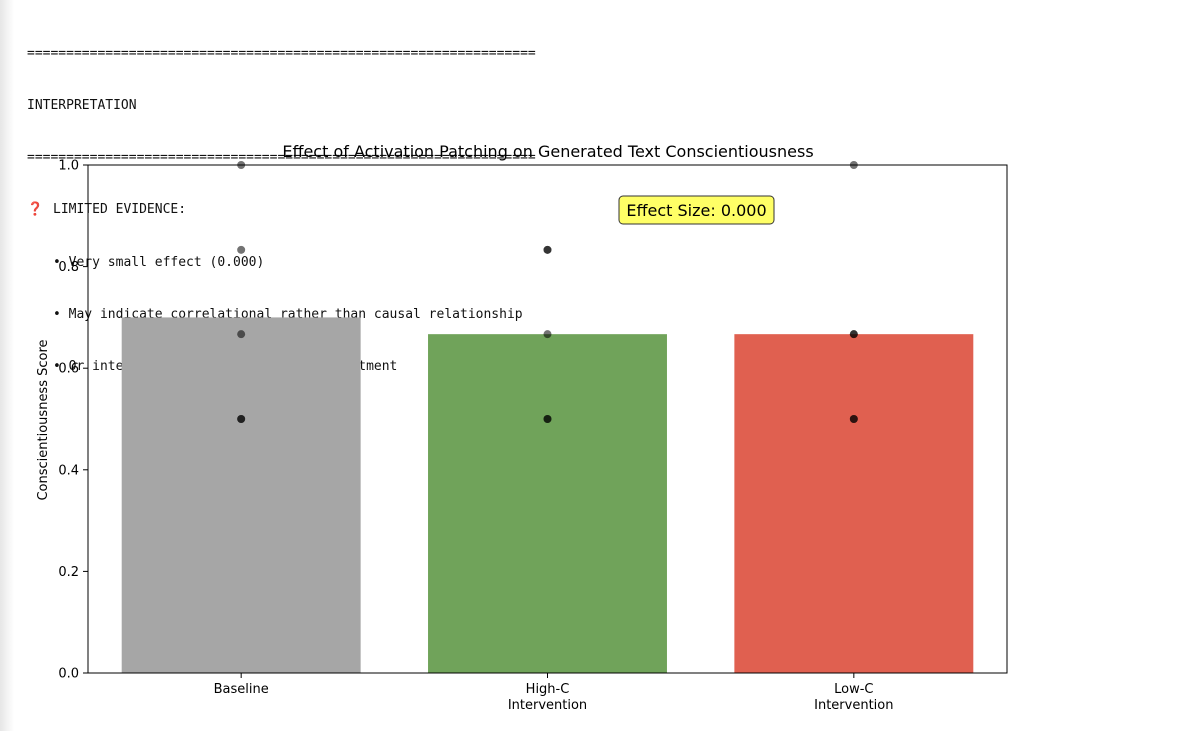 The height and width of the screenshot is (731, 1190). I want to click on evidence-label: LIMITED EVIDENCE:, so click(120, 210).